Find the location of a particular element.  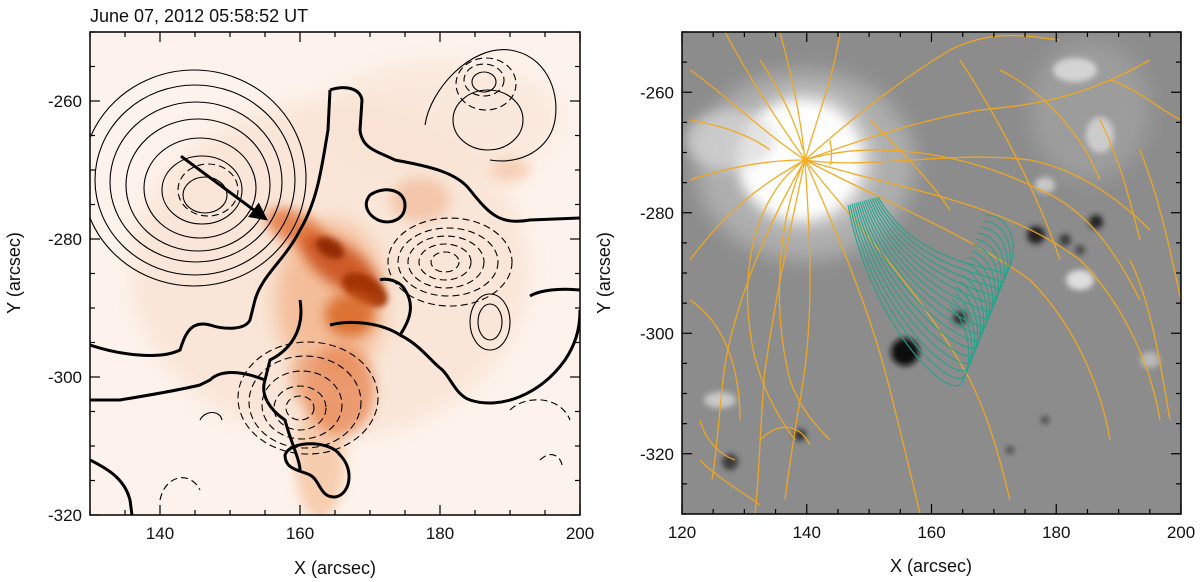

left-x-tick-label: 160 is located at coordinates (300, 533).